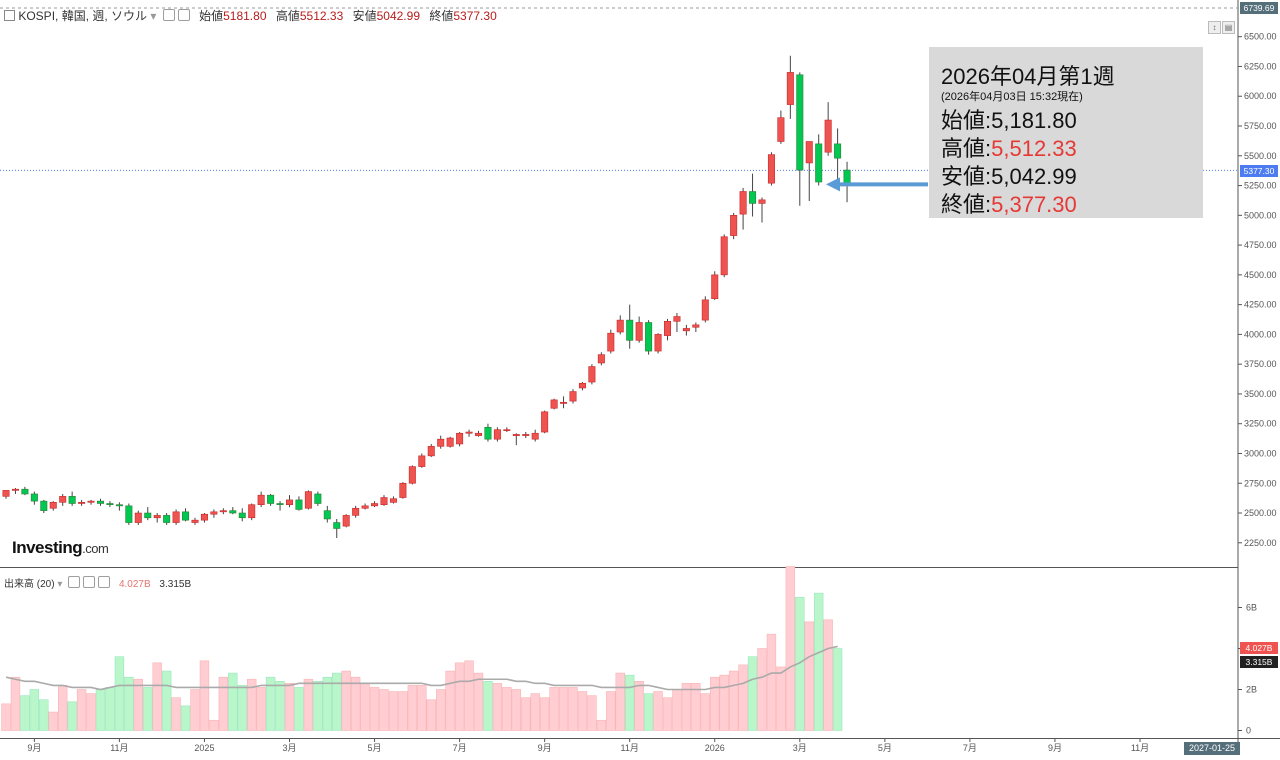 The width and height of the screenshot is (1280, 760). I want to click on volume-close-icon, so click(104, 582).